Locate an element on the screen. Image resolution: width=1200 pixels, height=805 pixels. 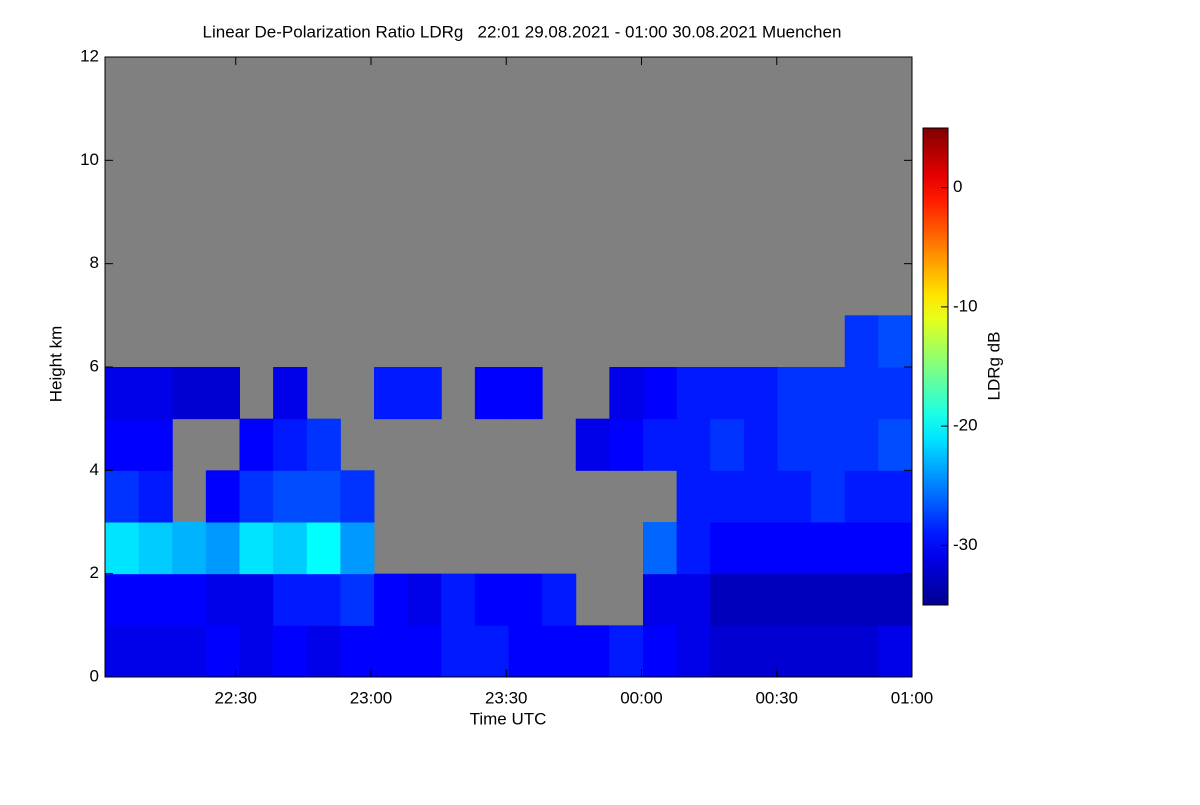
x-tick-label: 01:00 is located at coordinates (912, 697).